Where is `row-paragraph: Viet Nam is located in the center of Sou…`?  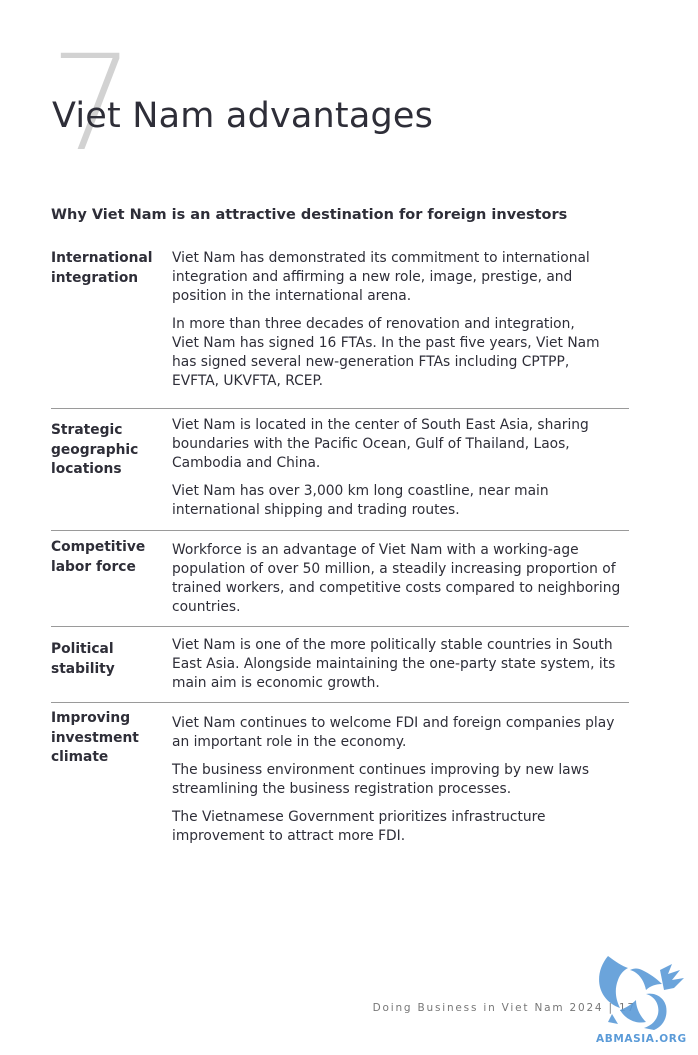
row-paragraph: Viet Nam is located in the center of Sou… is located at coordinates (380, 444).